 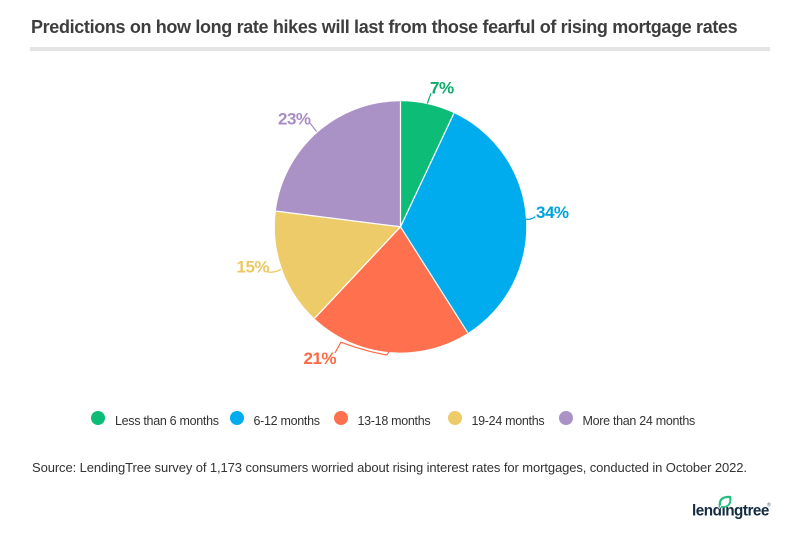 I want to click on svg-text: 15%, so click(x=253, y=267).